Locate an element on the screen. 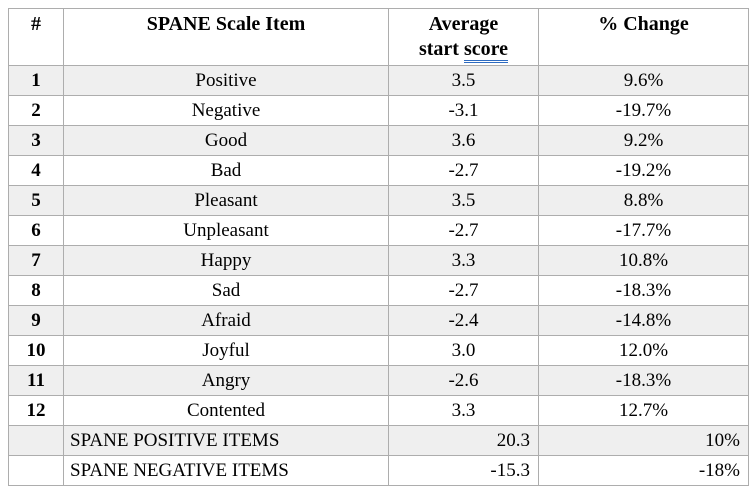 The width and height of the screenshot is (756, 497). table-row: 2 Negative -3.1 -19.7% is located at coordinates (378, 110).